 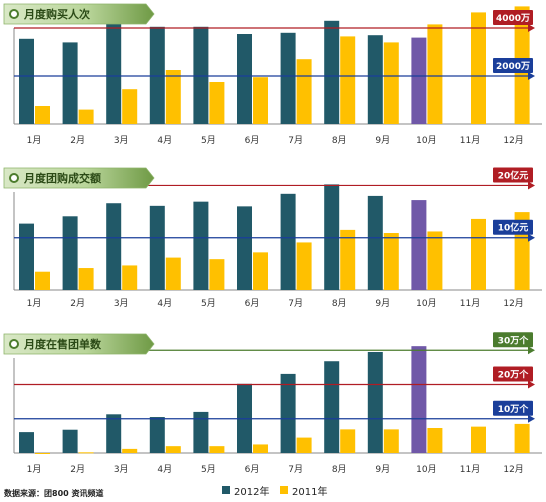 What do you see at coordinates (208, 469) in the screenshot?
I see `x-tick-label-5: 5月` at bounding box center [208, 469].